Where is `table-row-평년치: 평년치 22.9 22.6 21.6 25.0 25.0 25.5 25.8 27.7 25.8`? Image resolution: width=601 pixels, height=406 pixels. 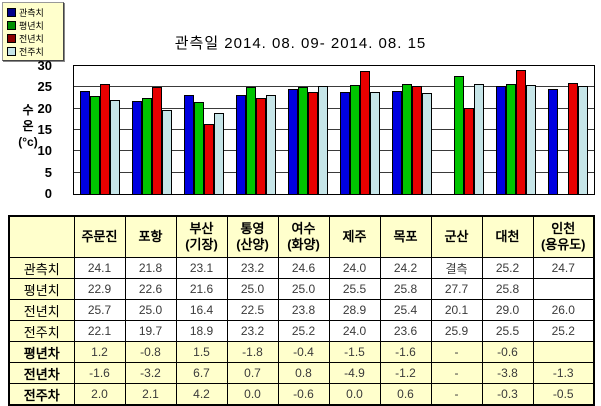 table-row-평년치: 평년치 22.9 22.6 21.6 25.0 25.0 25.5 25.8 27.7 25.8 is located at coordinates (301, 289).